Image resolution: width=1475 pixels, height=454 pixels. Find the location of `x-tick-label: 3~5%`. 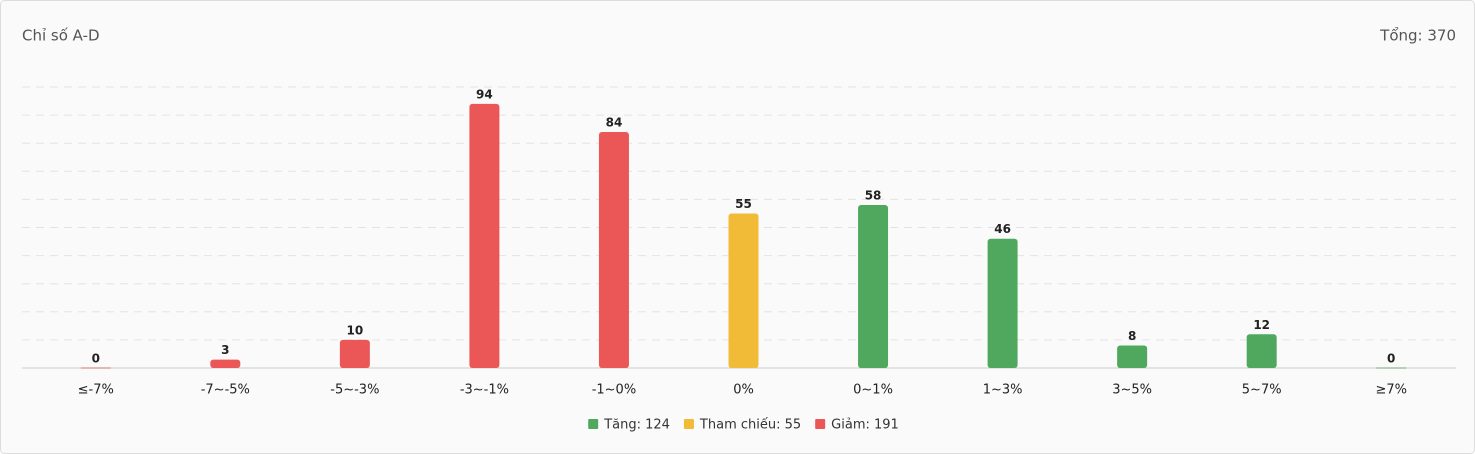

x-tick-label: 3~5% is located at coordinates (1132, 390).